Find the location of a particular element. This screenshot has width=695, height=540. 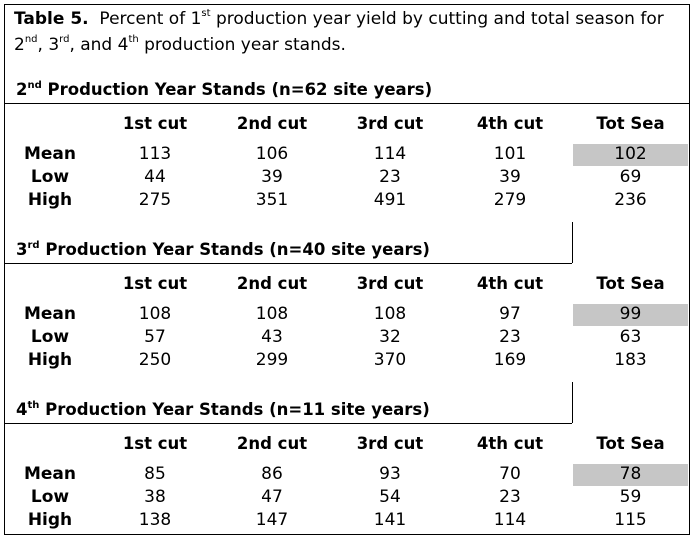

data-cell: 250 is located at coordinates (155, 360).